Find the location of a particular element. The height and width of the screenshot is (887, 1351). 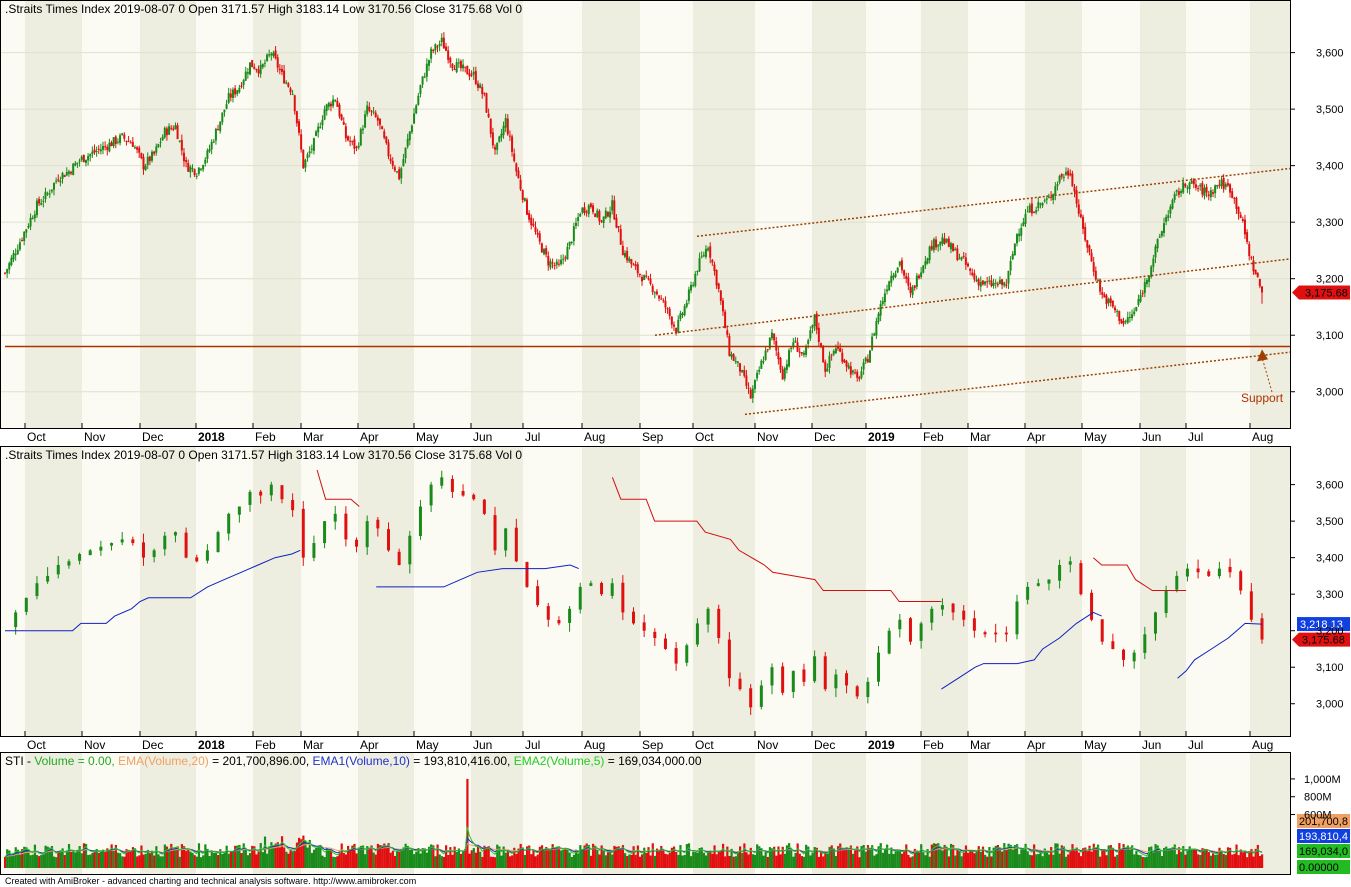

ema20-tag-bg is located at coordinates (1323, 821).